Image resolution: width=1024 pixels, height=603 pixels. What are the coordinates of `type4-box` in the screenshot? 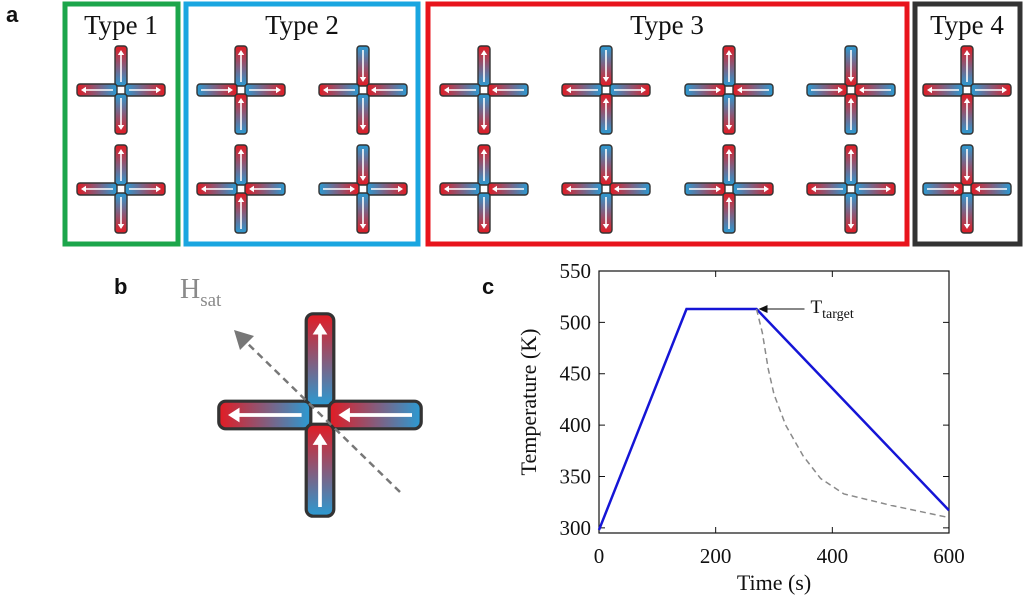 It's located at (967, 124).